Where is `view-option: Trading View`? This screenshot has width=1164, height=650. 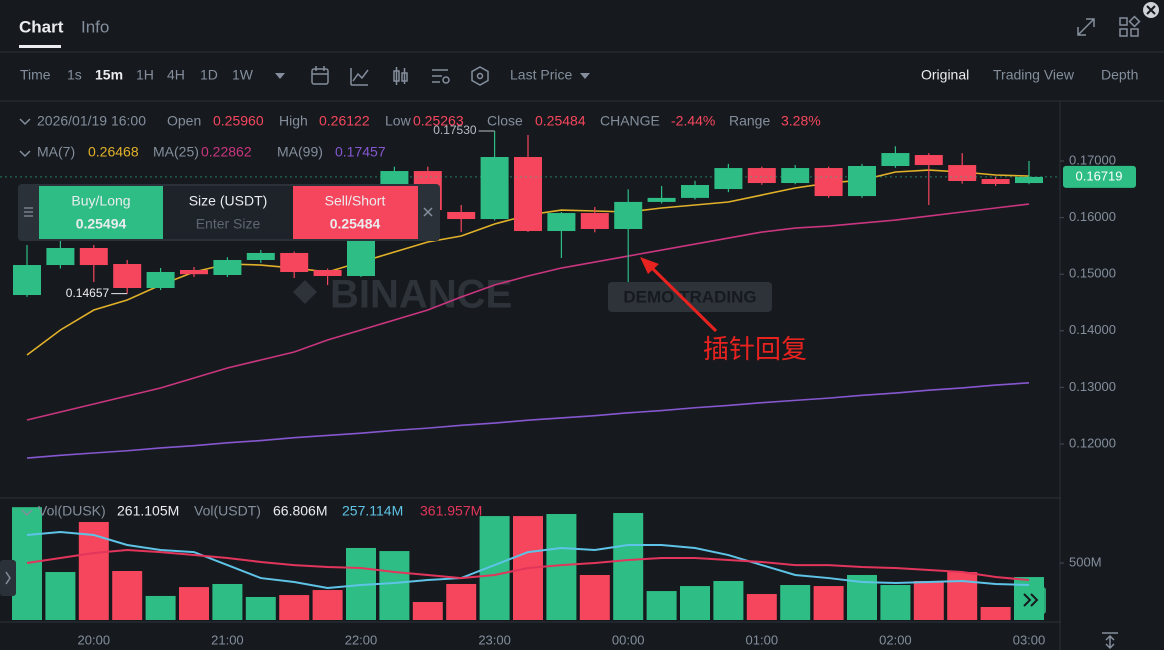
view-option: Trading View is located at coordinates (1034, 75).